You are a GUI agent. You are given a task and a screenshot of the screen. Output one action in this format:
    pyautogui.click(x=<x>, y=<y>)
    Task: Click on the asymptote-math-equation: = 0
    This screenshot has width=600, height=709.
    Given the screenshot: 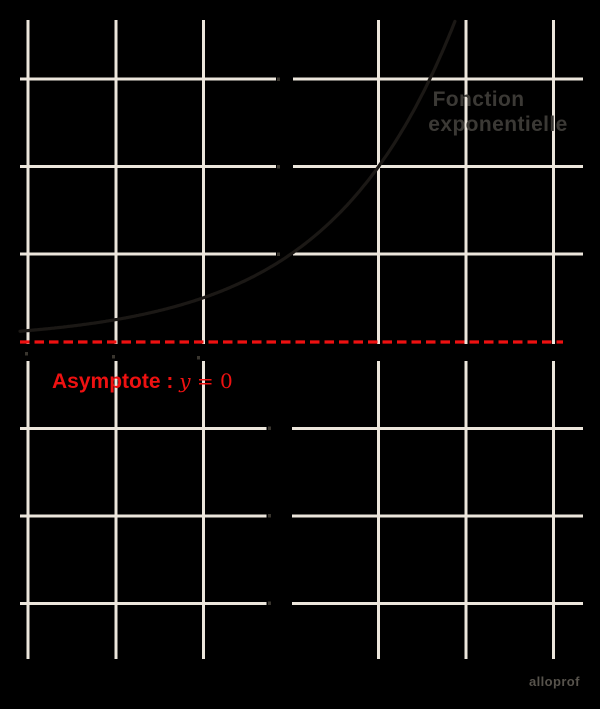 What is the action you would take?
    pyautogui.click(x=211, y=381)
    